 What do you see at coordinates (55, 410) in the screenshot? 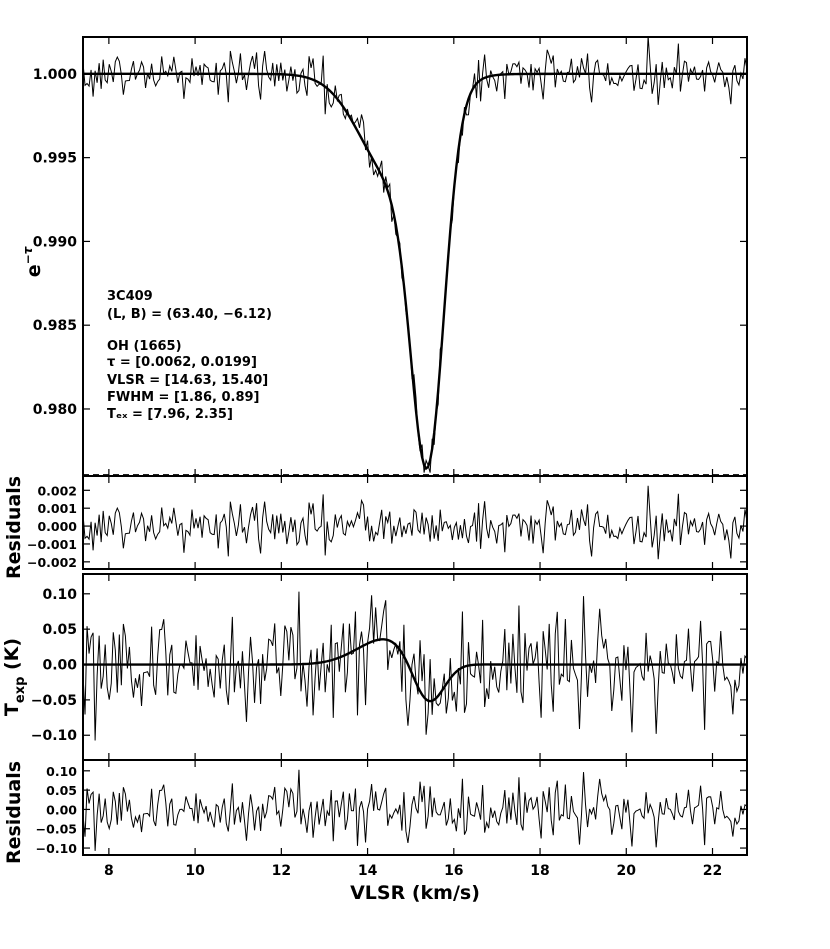
I see `y-tick-label: 0.980` at bounding box center [55, 410].